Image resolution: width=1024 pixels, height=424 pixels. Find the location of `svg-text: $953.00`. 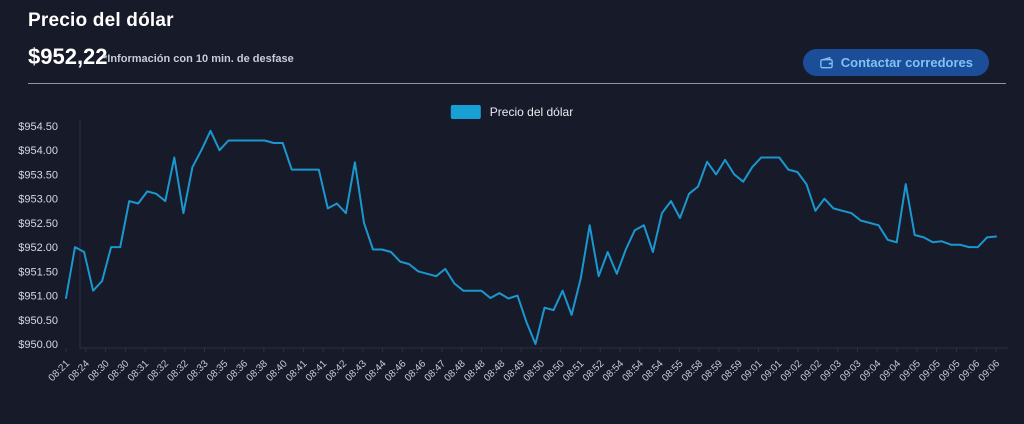

svg-text: $953.00 is located at coordinates (38, 200).